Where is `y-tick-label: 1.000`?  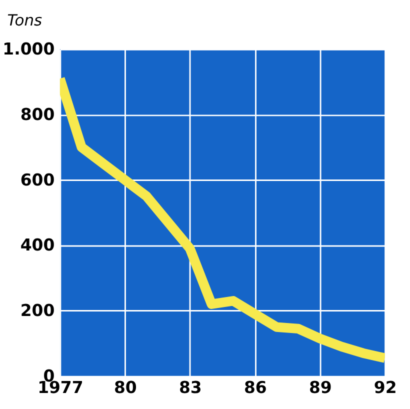
y-tick-label: 1.000 is located at coordinates (28, 49).